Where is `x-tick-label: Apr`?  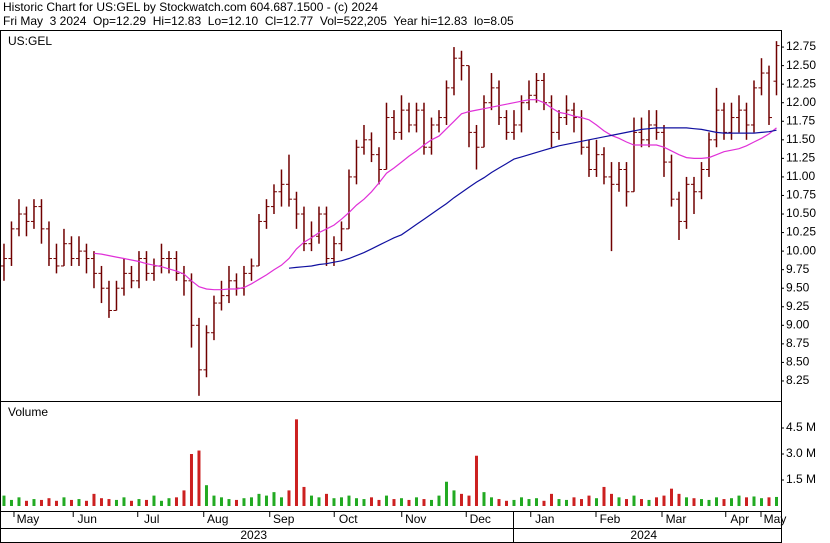 x-tick-label: Apr is located at coordinates (739, 519).